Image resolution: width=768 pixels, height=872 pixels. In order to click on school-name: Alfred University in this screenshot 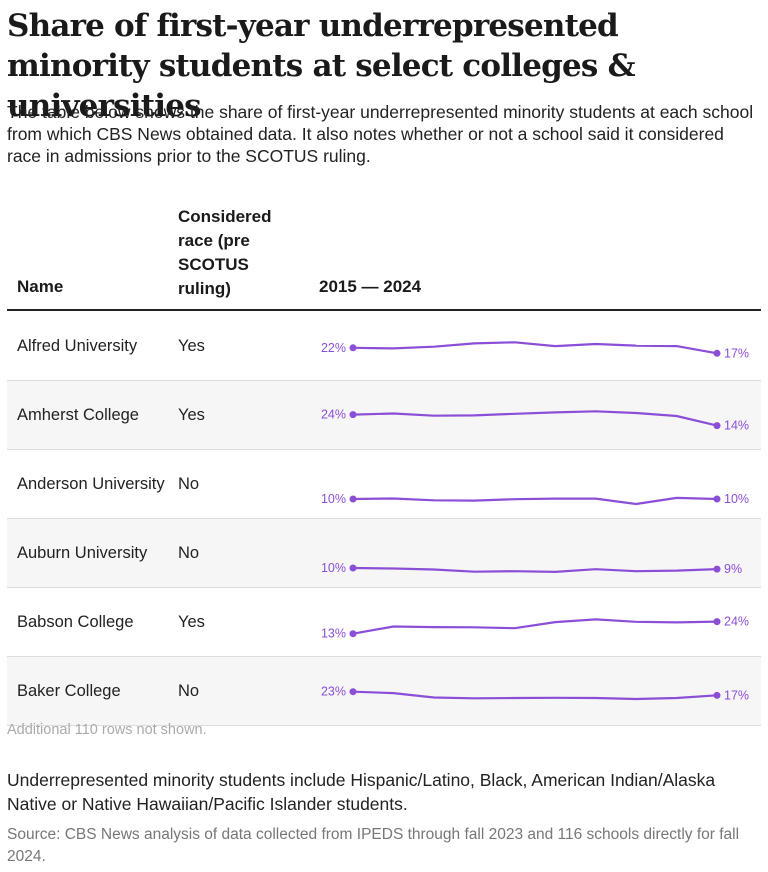, I will do `click(77, 346)`.